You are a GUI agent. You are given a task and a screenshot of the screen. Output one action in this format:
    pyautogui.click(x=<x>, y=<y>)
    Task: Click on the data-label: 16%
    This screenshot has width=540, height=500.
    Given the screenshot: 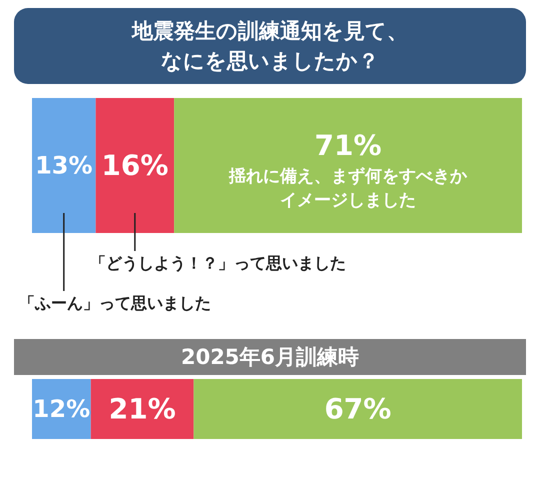 What is the action you would take?
    pyautogui.click(x=134, y=165)
    